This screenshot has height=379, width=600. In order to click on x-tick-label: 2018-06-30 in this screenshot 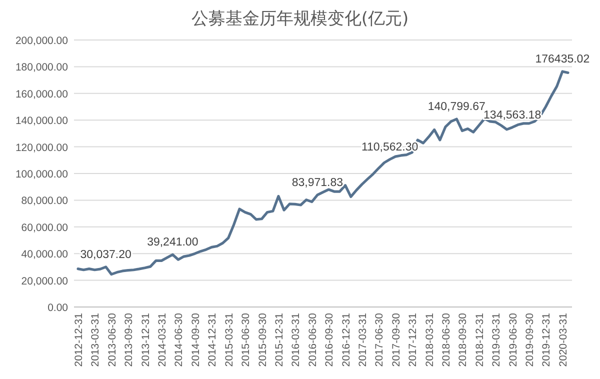, I will do `click(446, 339)`.